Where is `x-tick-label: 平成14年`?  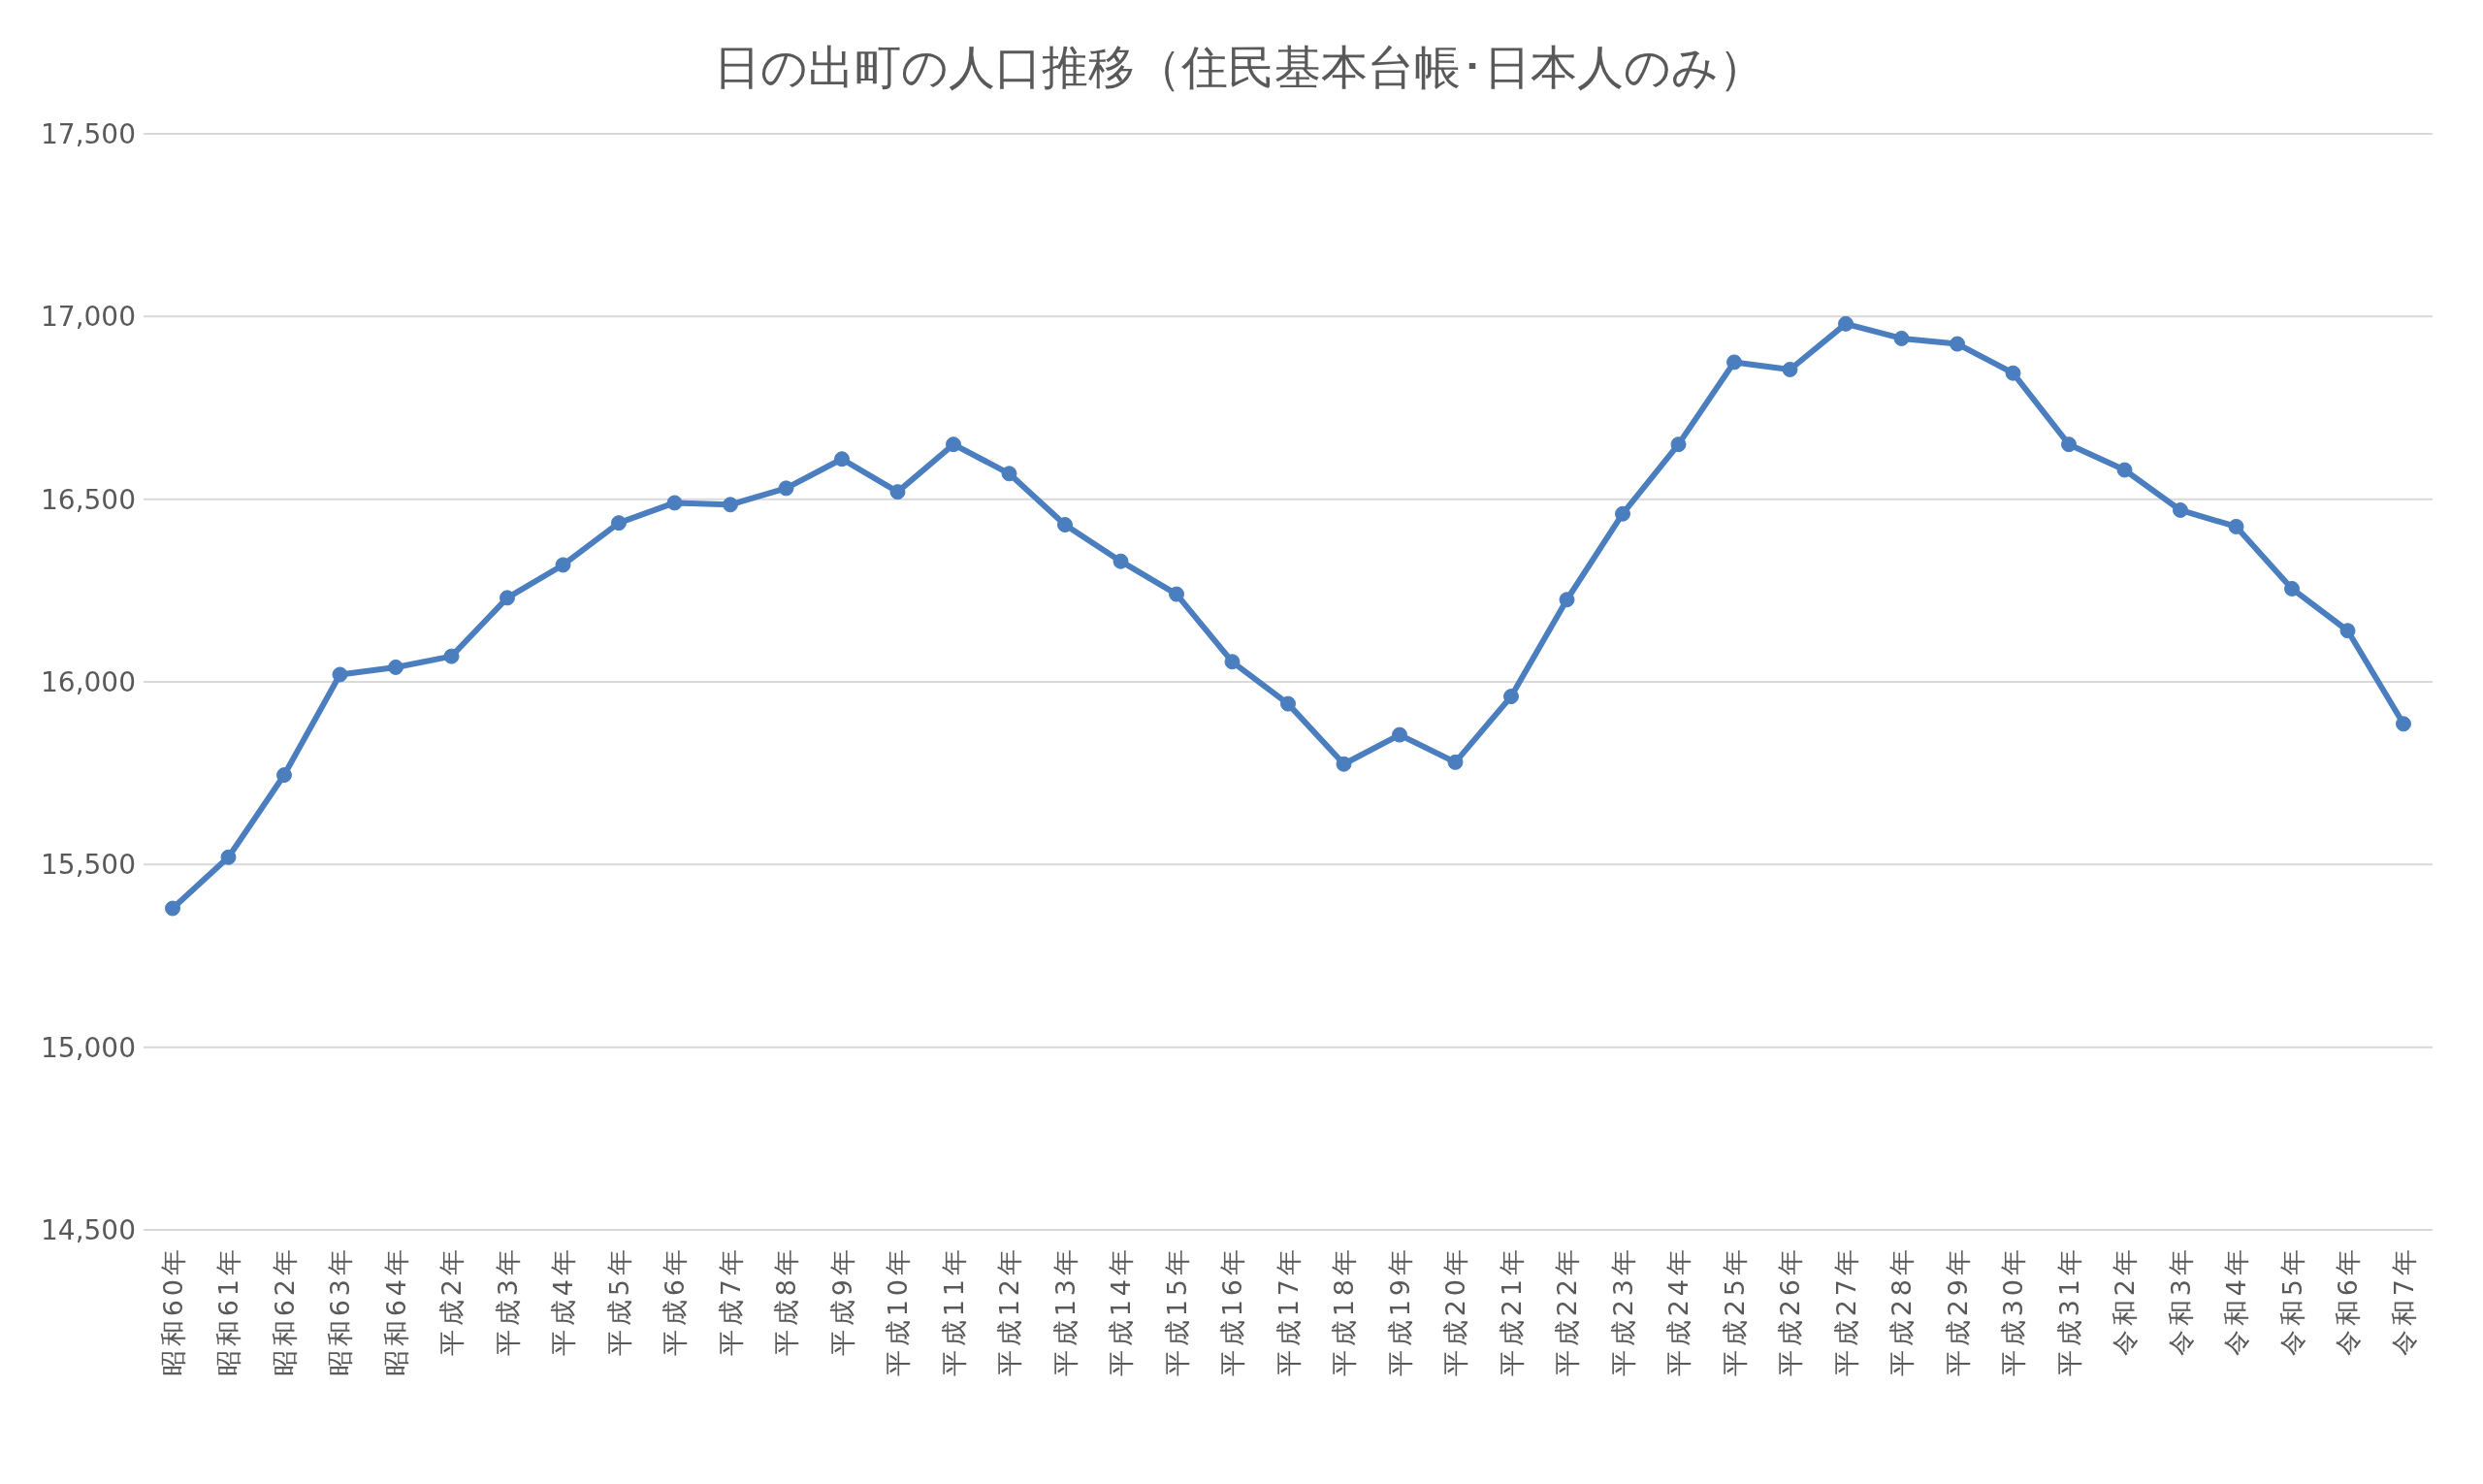 x-tick-label: 平成14年 is located at coordinates (1121, 1311).